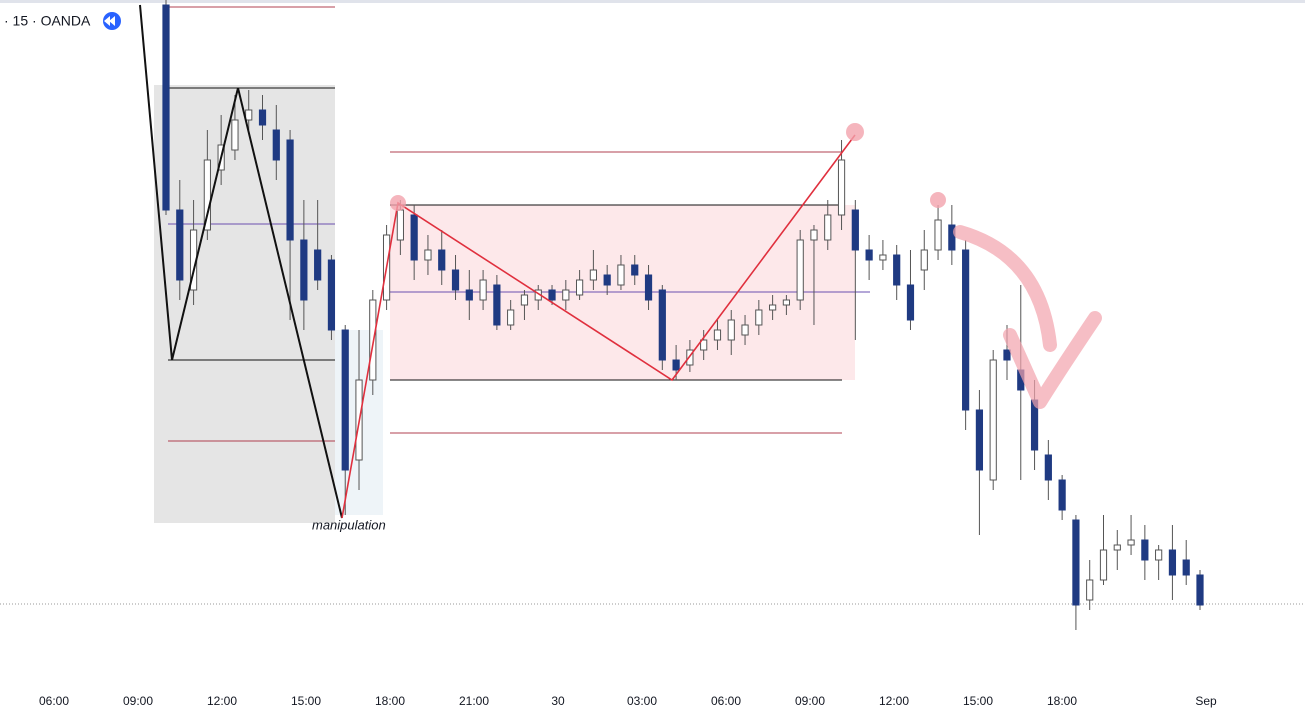  Describe the element at coordinates (642, 701) in the screenshot. I see `x-tick-label: 03:00` at that location.